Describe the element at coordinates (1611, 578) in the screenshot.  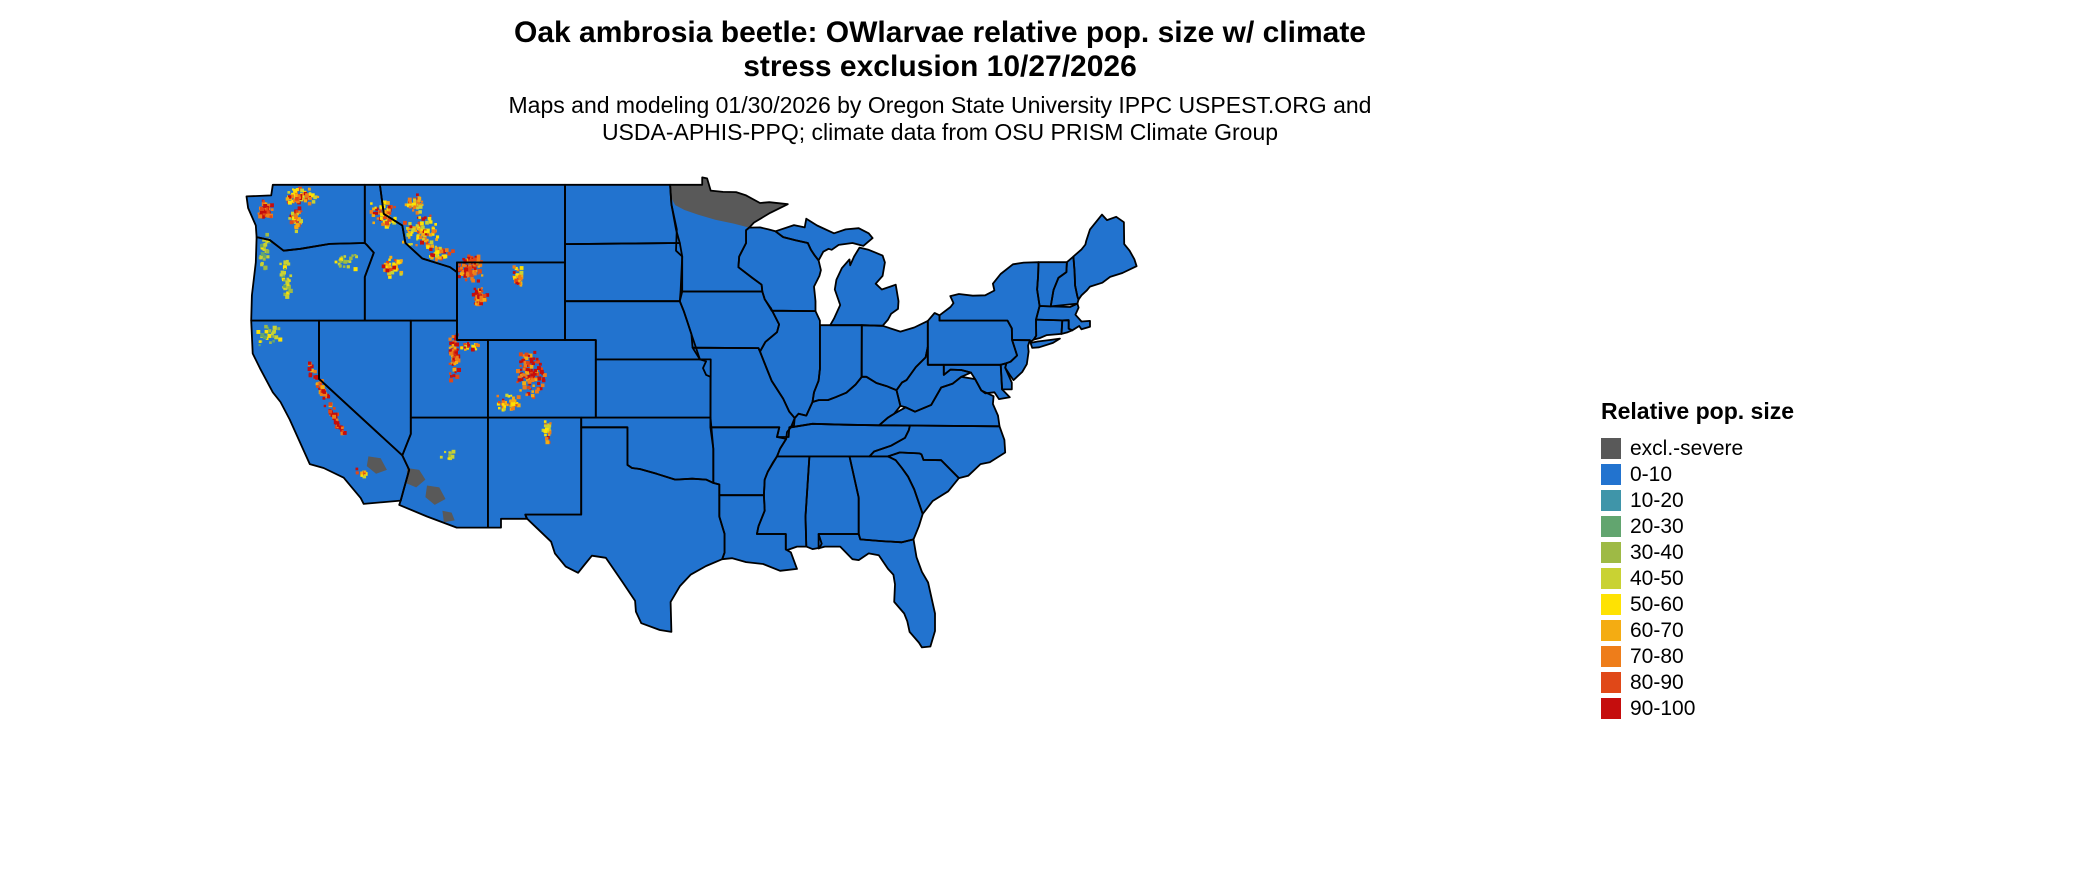
I see `legend-swatch` at that location.